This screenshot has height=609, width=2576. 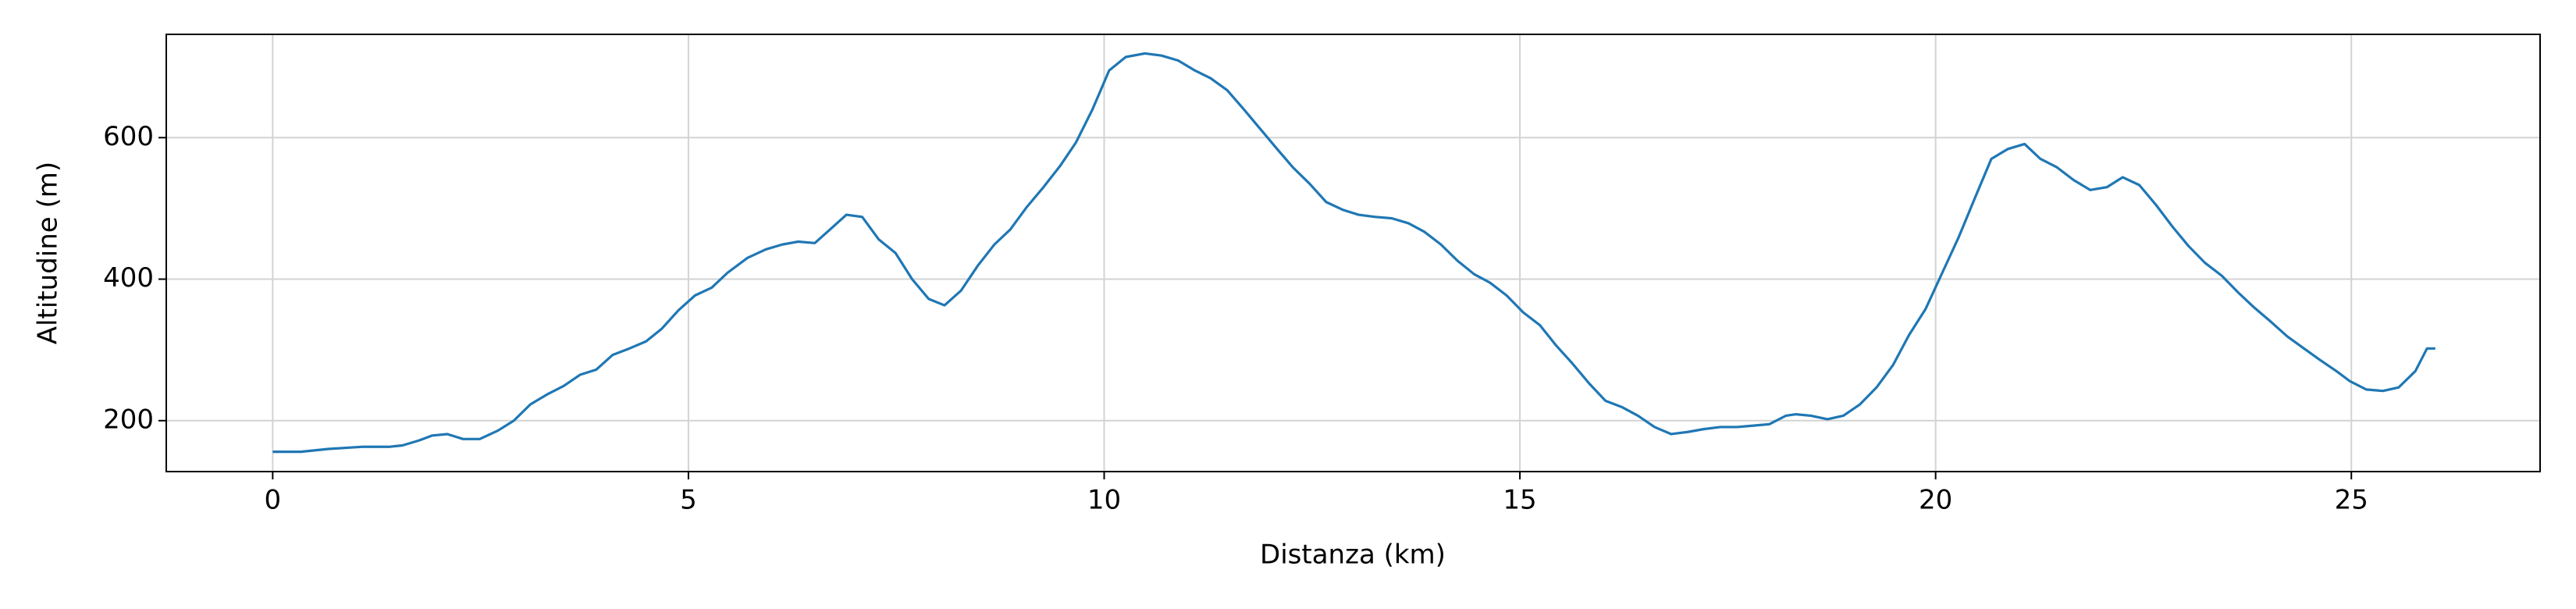 What do you see at coordinates (2351, 500) in the screenshot?
I see `x-tick-label: 25` at bounding box center [2351, 500].